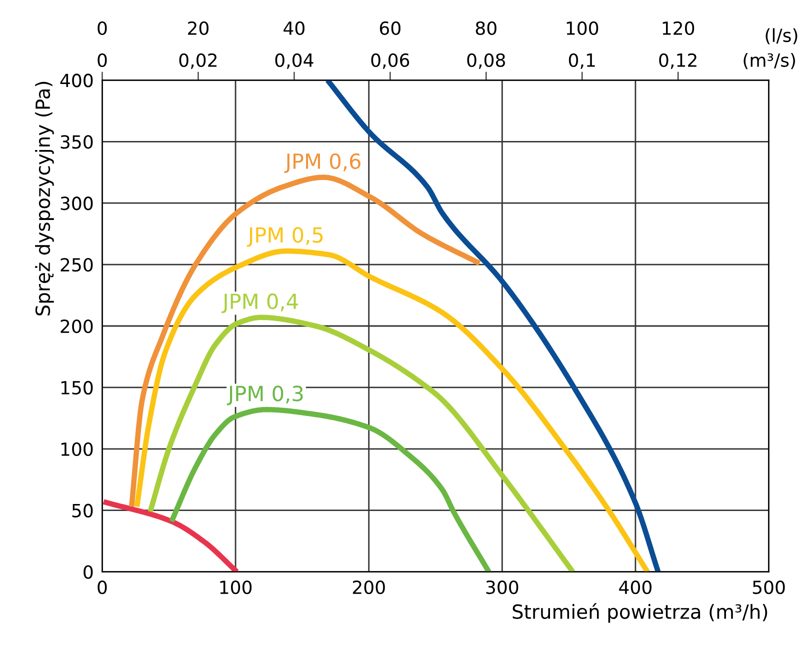 The image size is (805, 652). What do you see at coordinates (260, 303) in the screenshot?
I see `series-label: JPM 0,4` at bounding box center [260, 303].